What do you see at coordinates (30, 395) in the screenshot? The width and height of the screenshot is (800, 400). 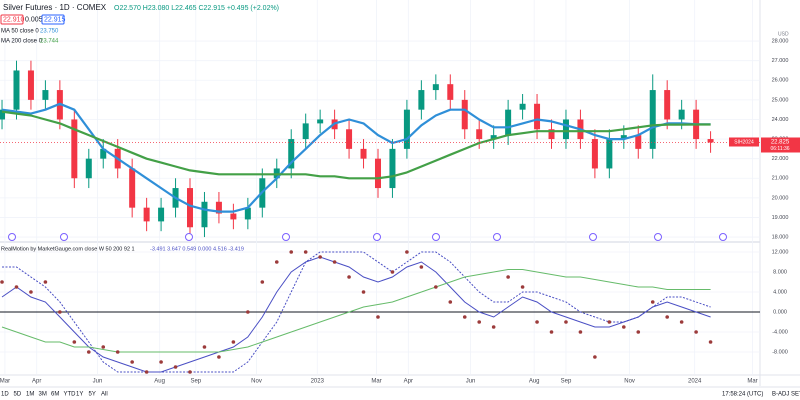 I see `range-button: 1M` at bounding box center [30, 395].